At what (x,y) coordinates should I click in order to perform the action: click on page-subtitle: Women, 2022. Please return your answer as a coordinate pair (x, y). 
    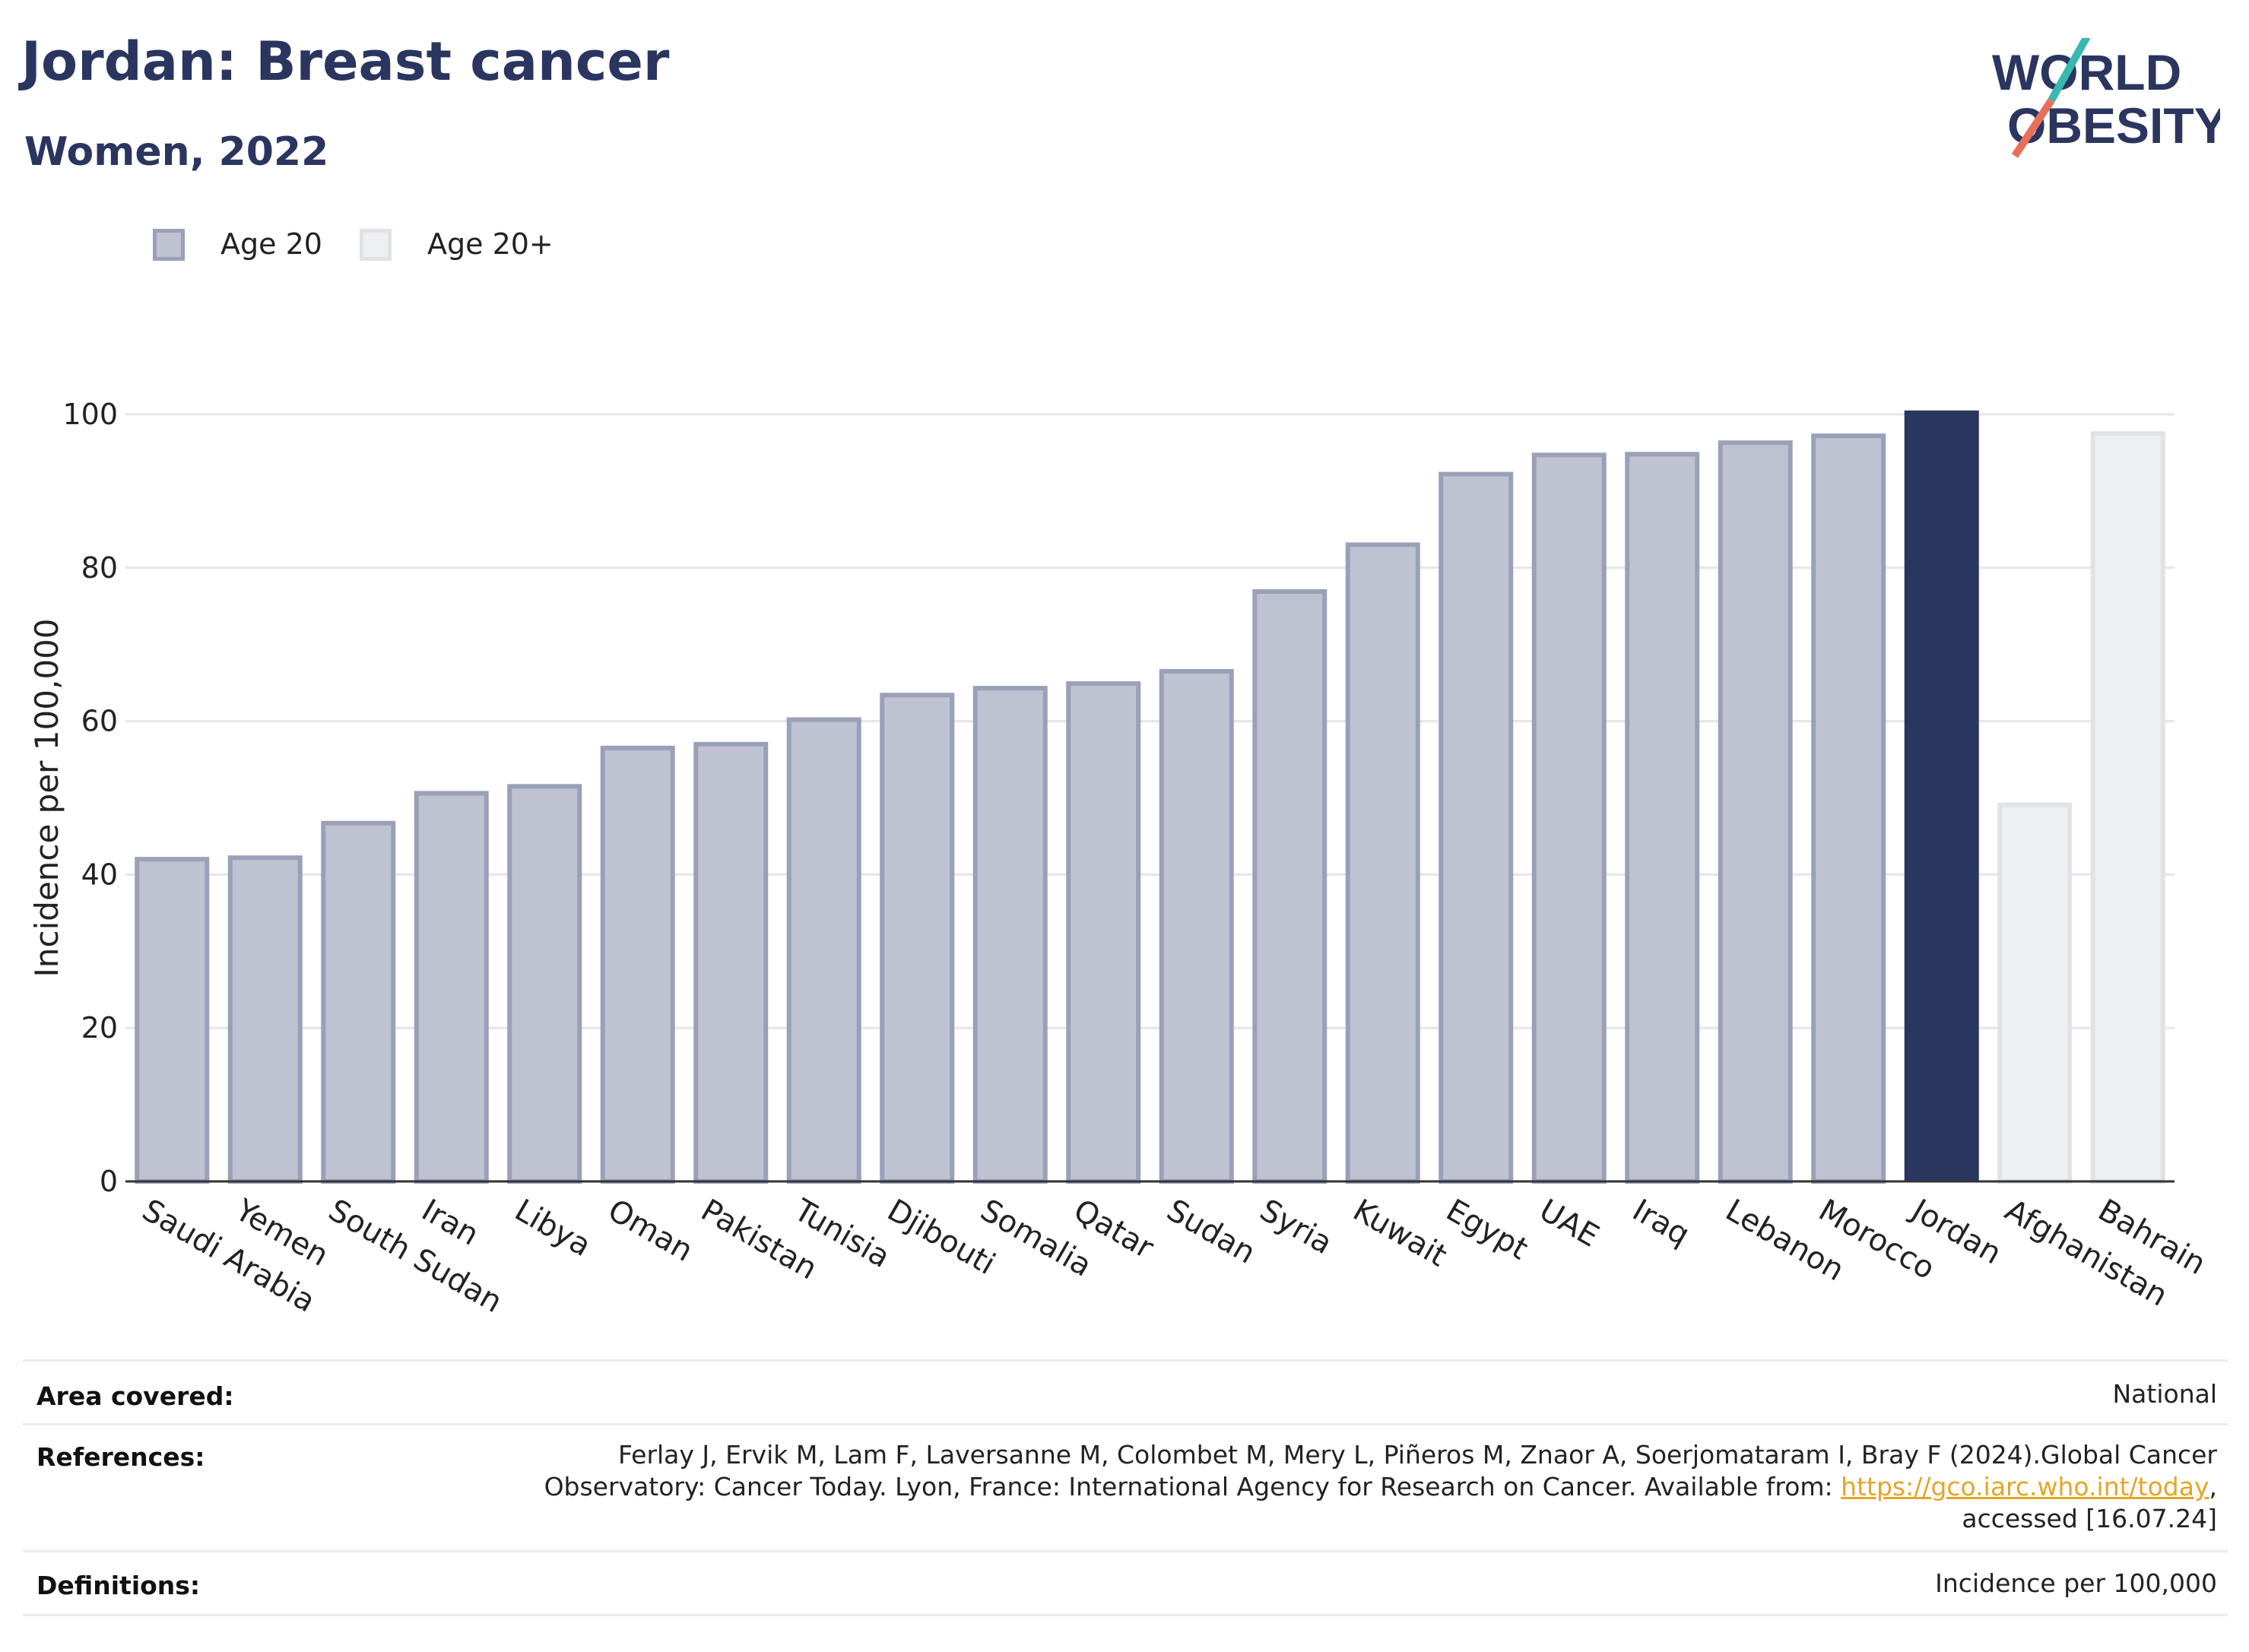
    Looking at the image, I should click on (176, 152).